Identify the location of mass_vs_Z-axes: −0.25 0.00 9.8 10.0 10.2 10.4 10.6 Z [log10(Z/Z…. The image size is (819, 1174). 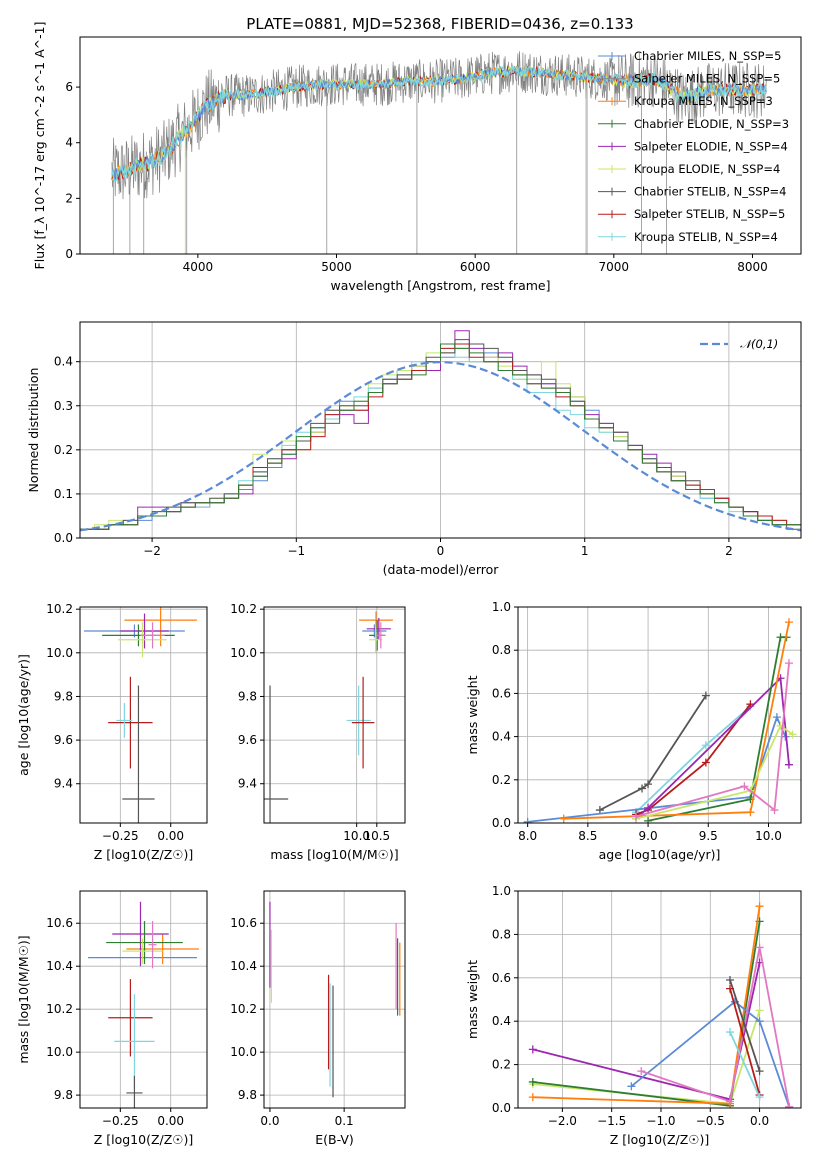
(111, 1019).